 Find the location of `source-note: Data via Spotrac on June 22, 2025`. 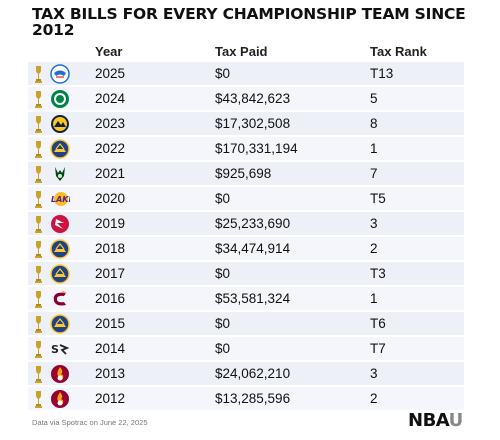

source-note: Data via Spotrac on June 22, 2025 is located at coordinates (90, 422).